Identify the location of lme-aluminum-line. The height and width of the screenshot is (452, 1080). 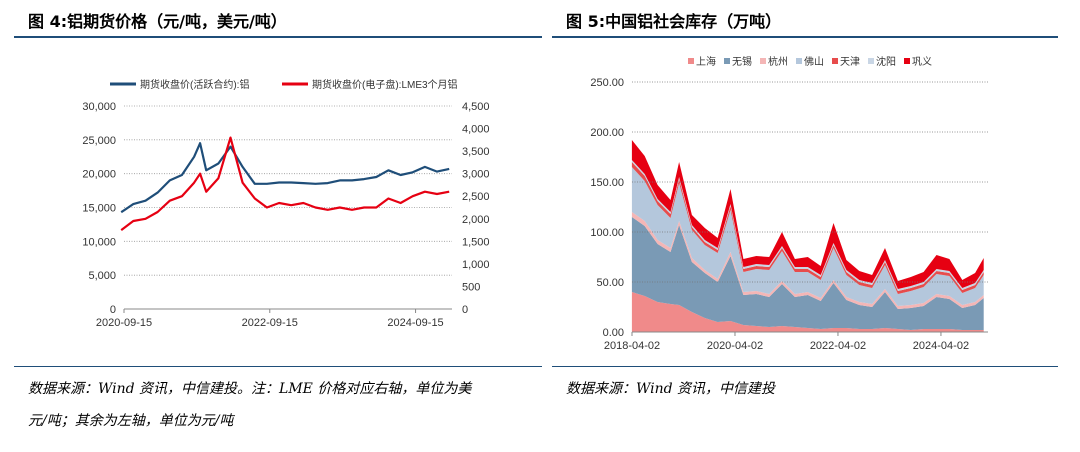
(285, 183).